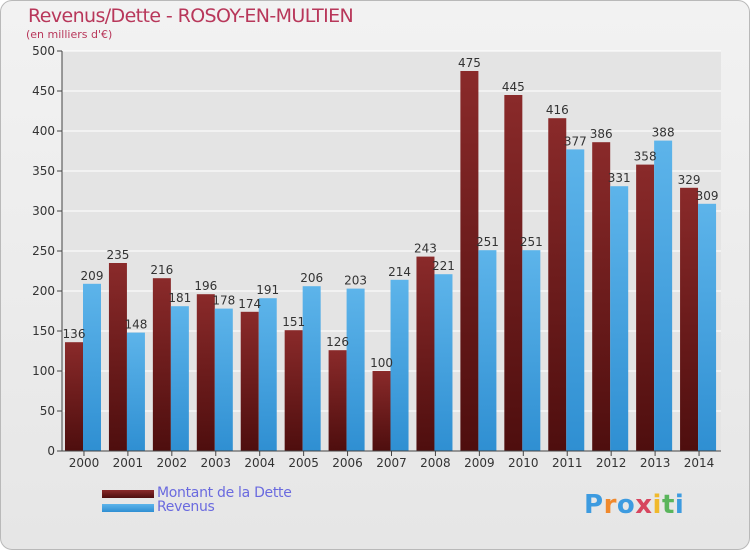 Image resolution: width=750 pixels, height=550 pixels. What do you see at coordinates (435, 463) in the screenshot?
I see `x-tick-label: 2008` at bounding box center [435, 463].